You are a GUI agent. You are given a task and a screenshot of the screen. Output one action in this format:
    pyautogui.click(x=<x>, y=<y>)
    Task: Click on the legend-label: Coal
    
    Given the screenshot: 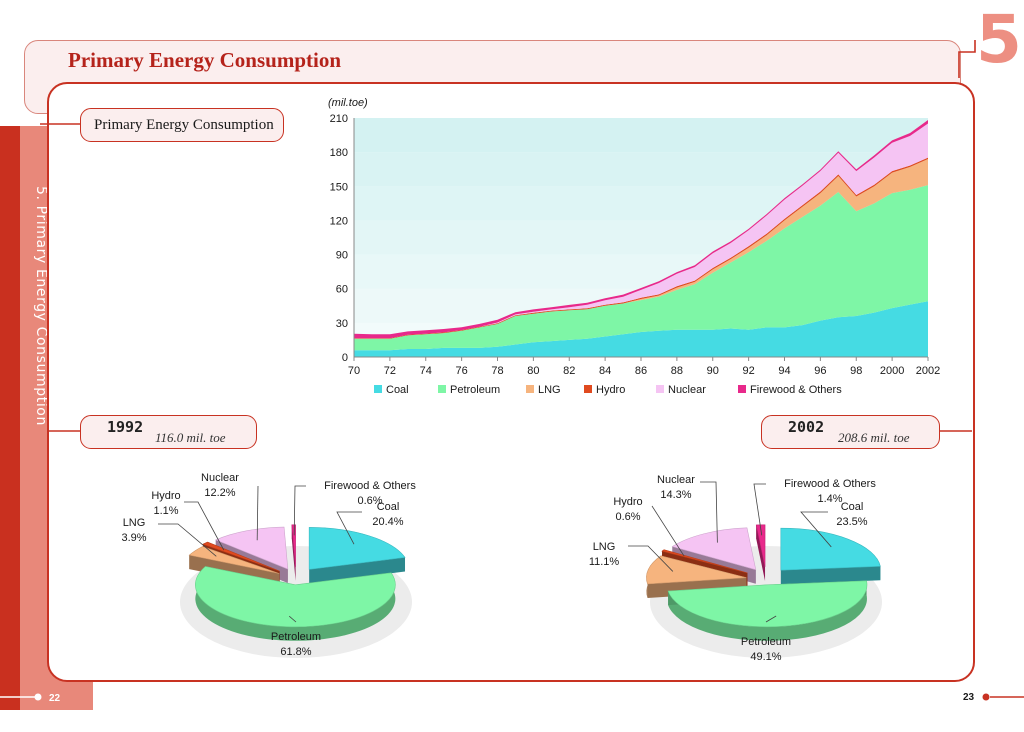 What is the action you would take?
    pyautogui.click(x=397, y=390)
    